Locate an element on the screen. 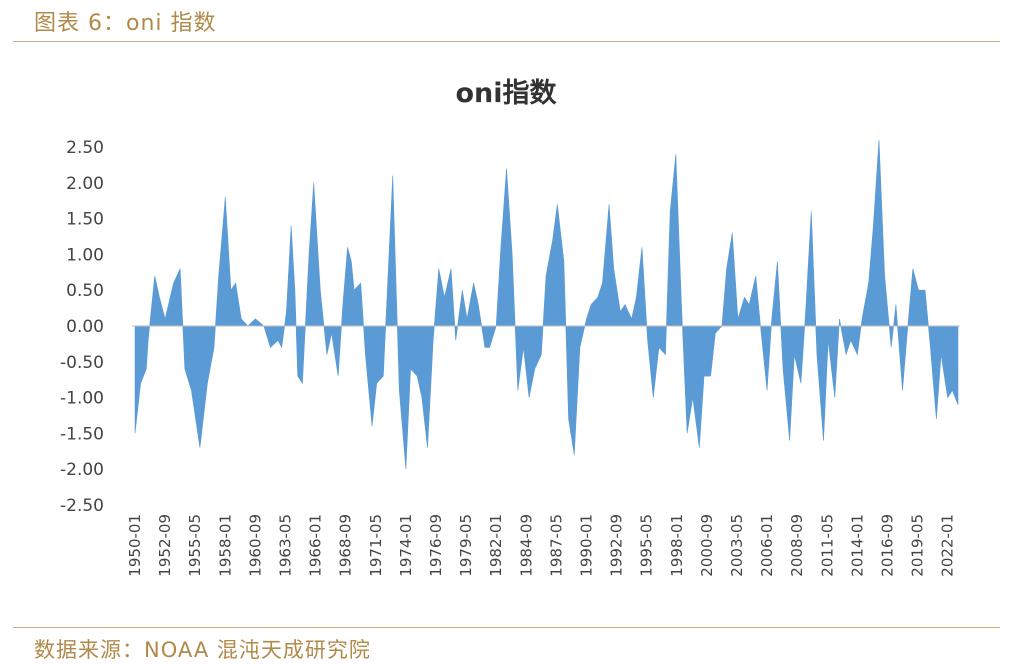  x-tick-label: 2008-09 is located at coordinates (797, 545).